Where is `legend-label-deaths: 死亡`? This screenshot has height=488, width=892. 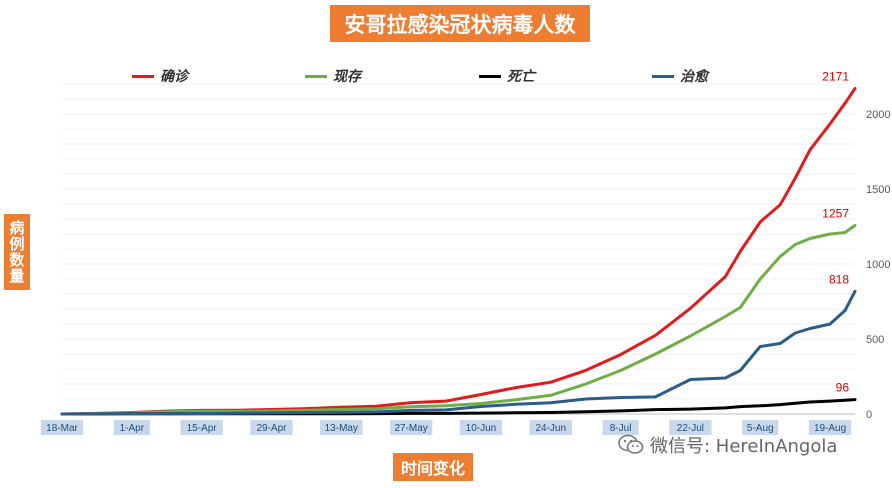
legend-label-deaths: 死亡 is located at coordinates (521, 77).